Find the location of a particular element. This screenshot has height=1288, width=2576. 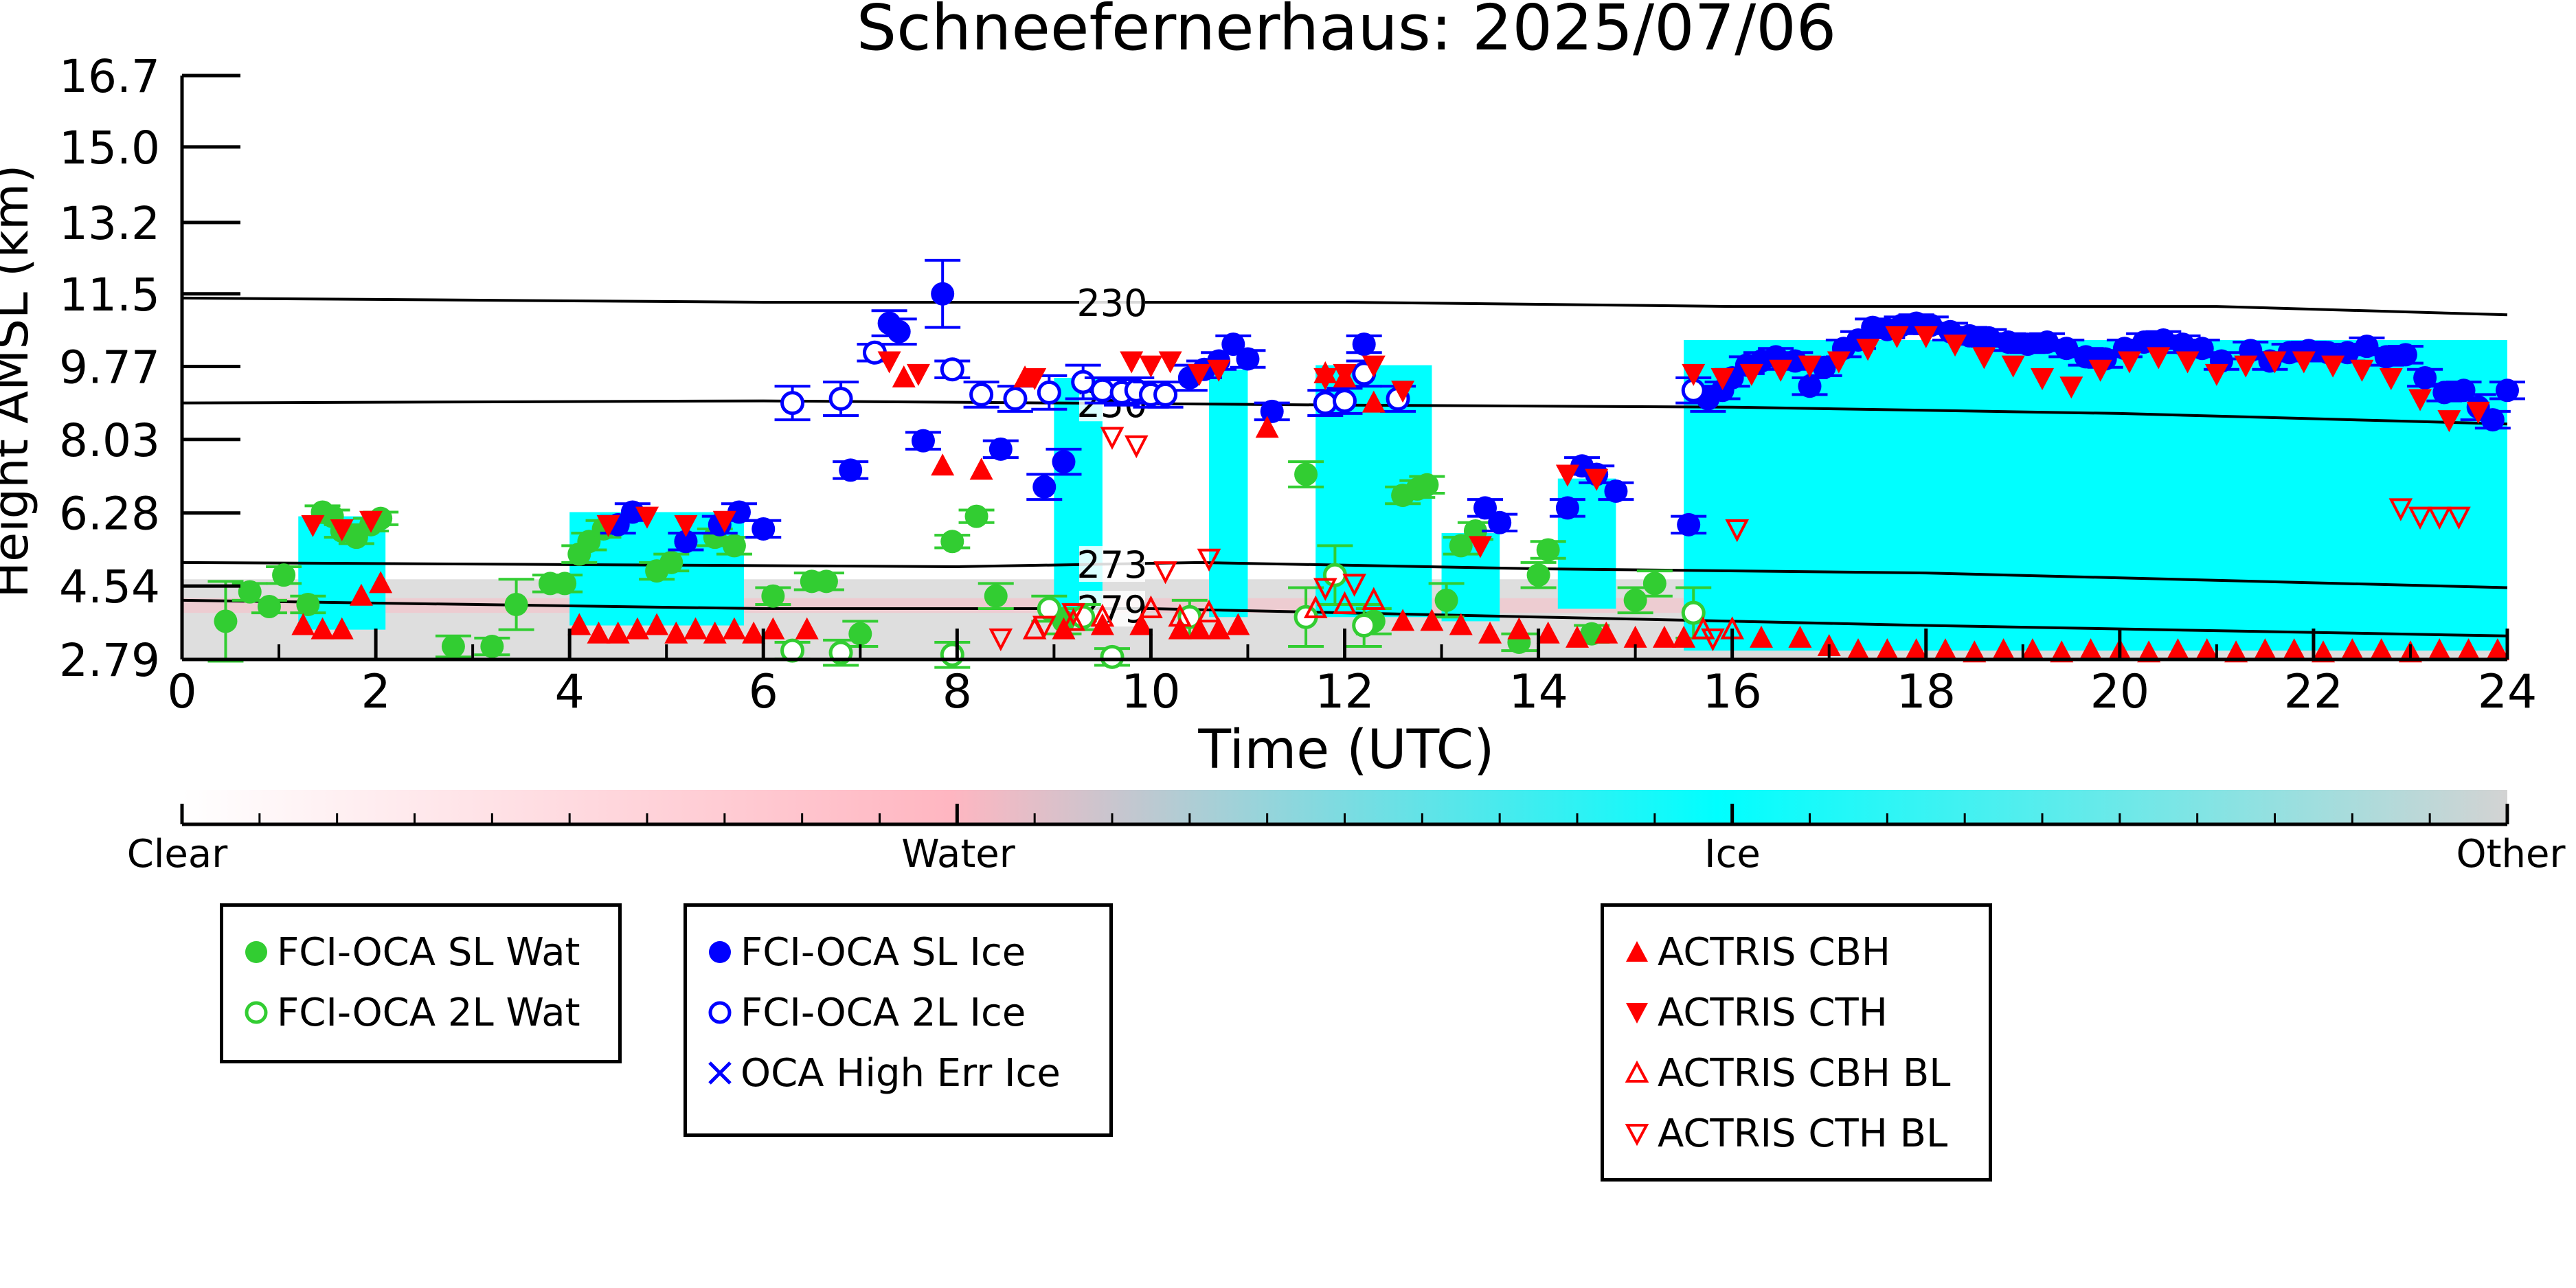

y-tick-label: 6.28 is located at coordinates (109, 514).